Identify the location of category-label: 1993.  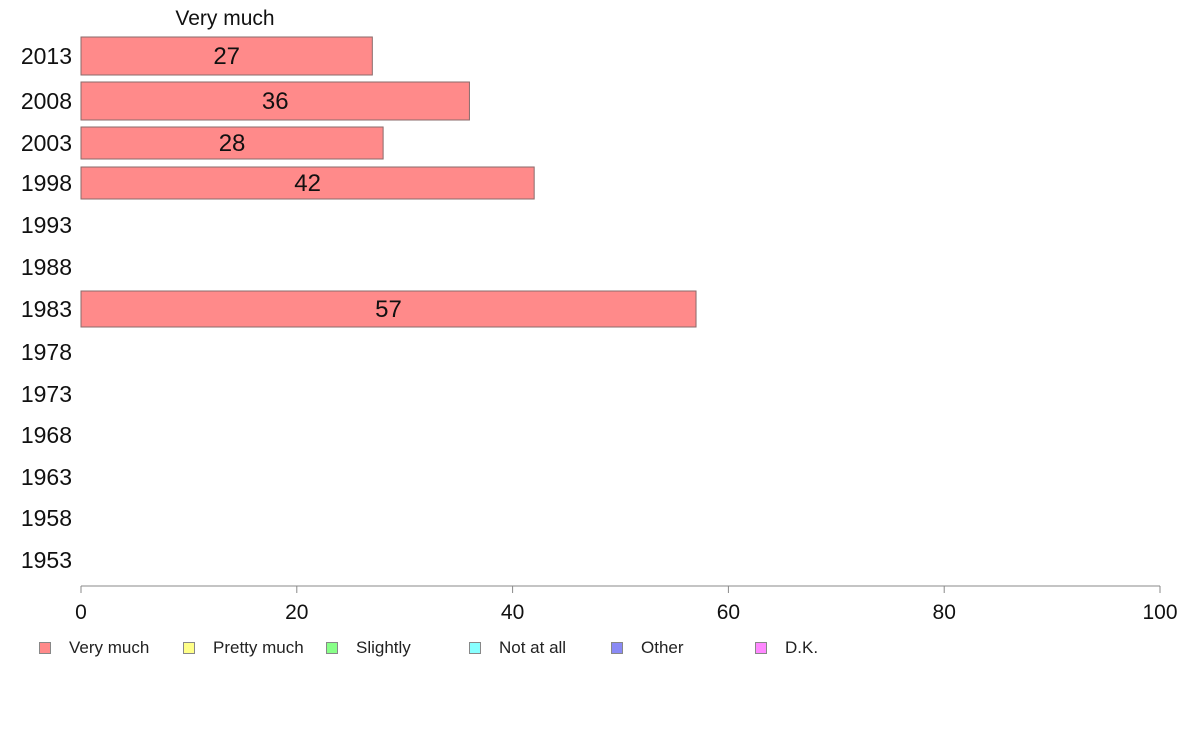
(46, 225).